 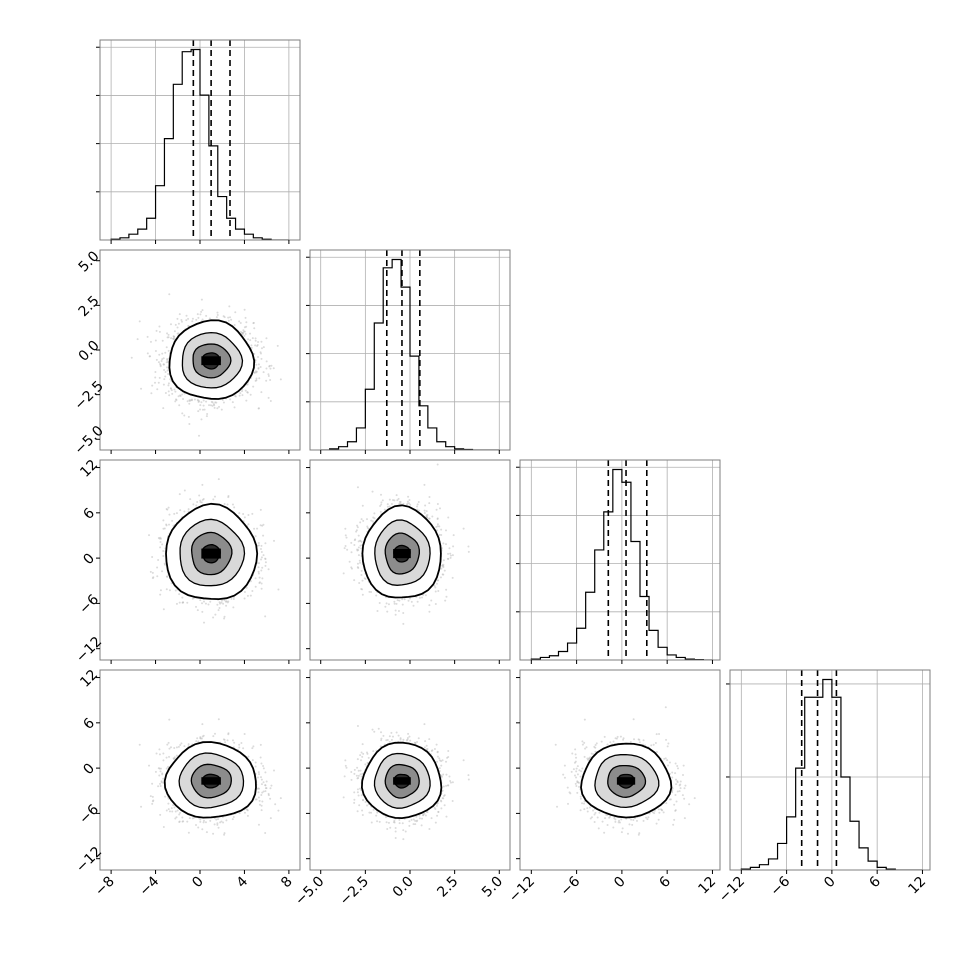 I want to click on y-tick-label: 0.0, so click(x=89, y=351).